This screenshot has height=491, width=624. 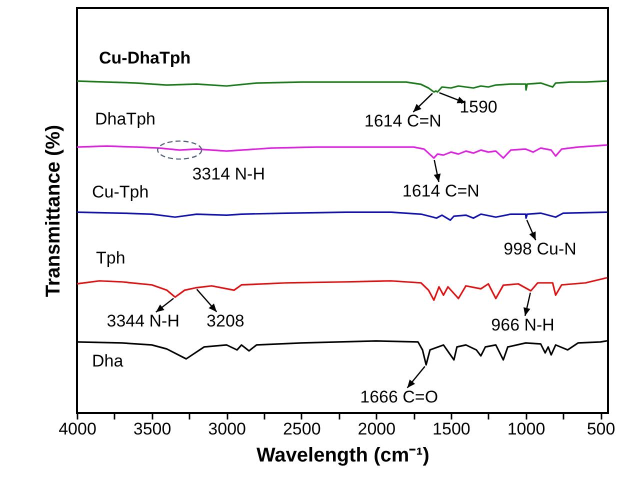 What do you see at coordinates (152, 429) in the screenshot?
I see `x-tick-label: 3500` at bounding box center [152, 429].